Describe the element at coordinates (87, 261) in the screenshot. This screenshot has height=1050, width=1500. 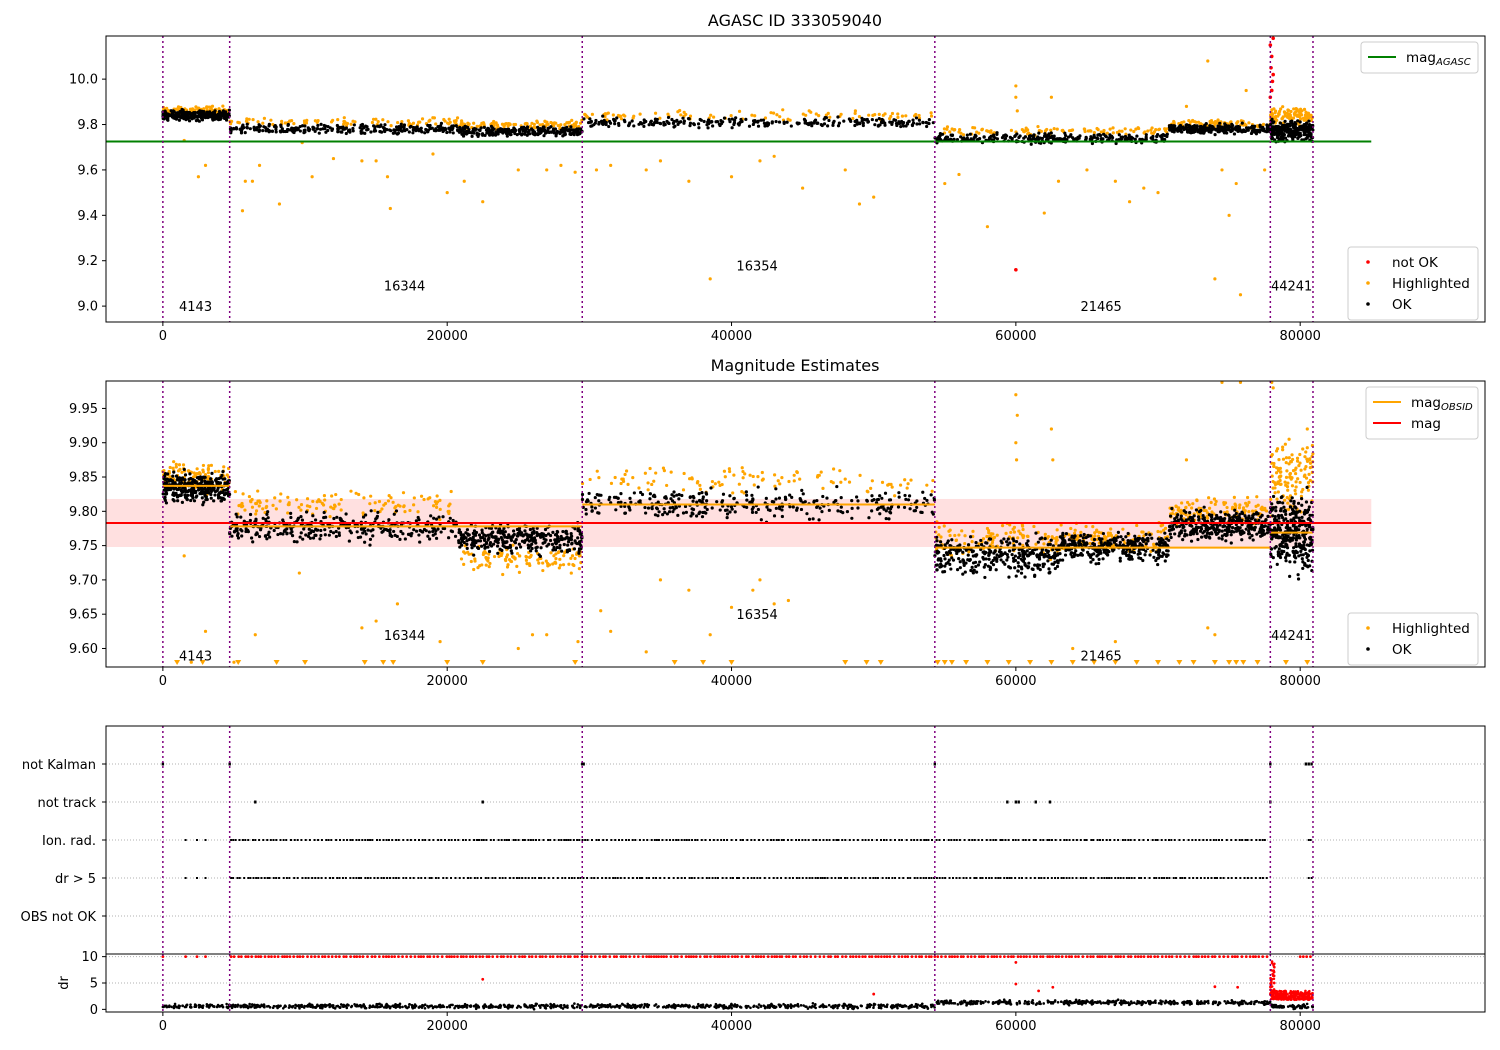
I see `y-tick-label: 9.2` at that location.